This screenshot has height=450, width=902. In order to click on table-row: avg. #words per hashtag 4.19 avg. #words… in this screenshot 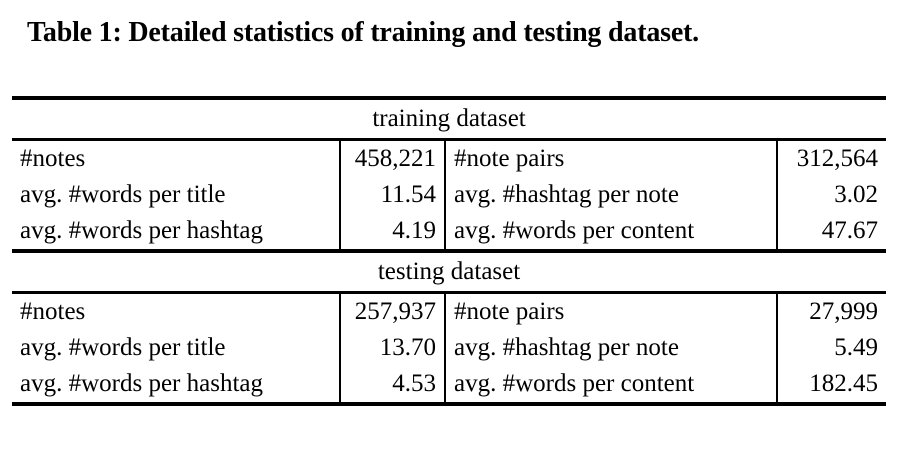, I will do `click(449, 232)`.